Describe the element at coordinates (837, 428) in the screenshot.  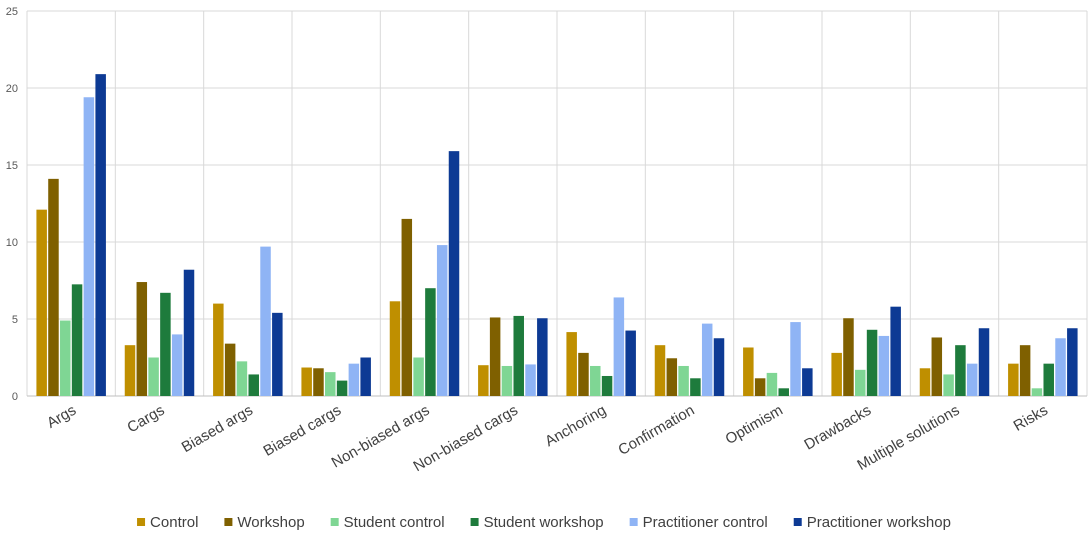
I see `x-category-label: Drawbacks` at that location.